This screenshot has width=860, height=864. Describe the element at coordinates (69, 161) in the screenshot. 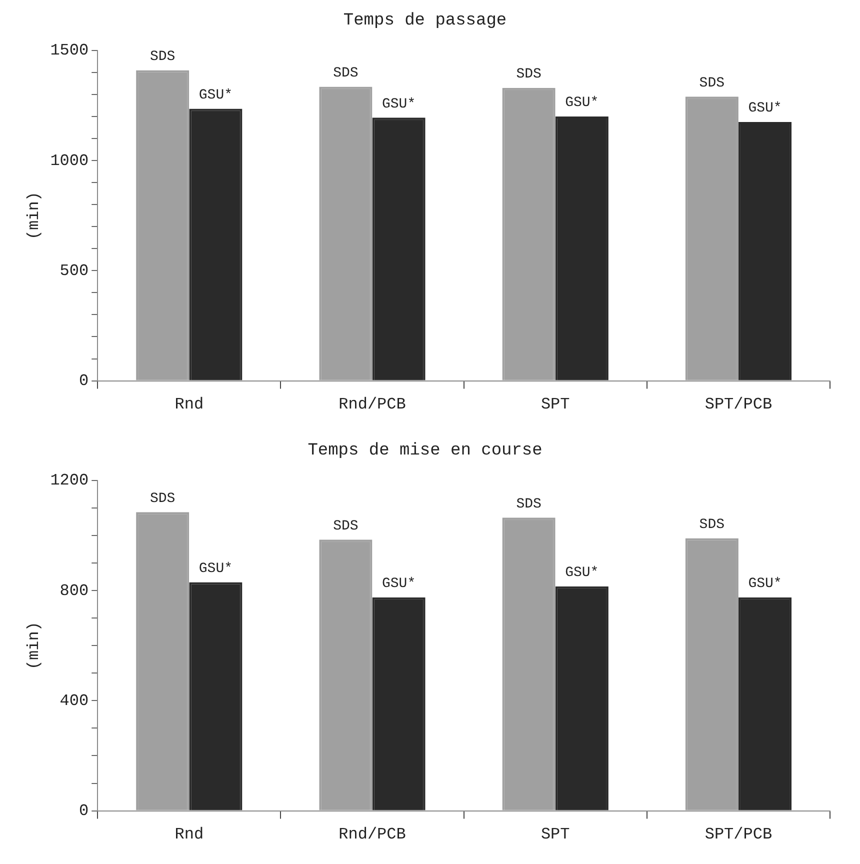

I see `y-tick-label: 1000` at that location.